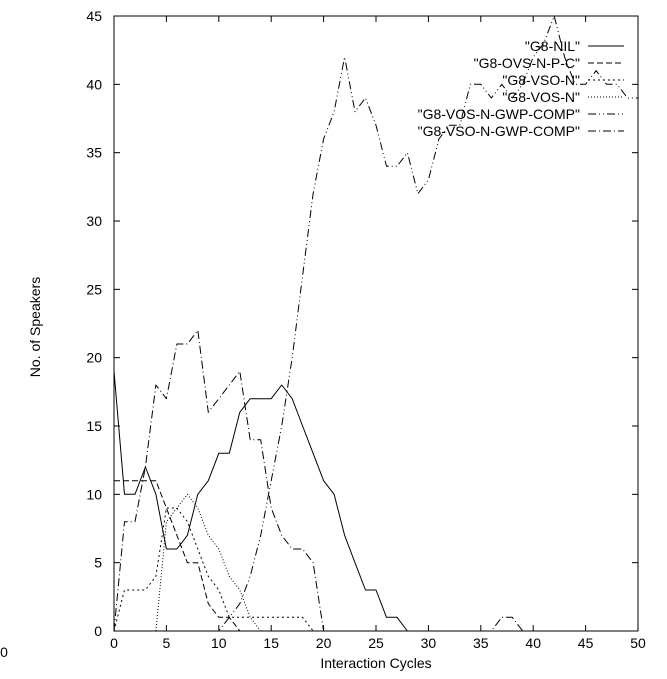 This screenshot has width=667, height=679. Describe the element at coordinates (167, 643) in the screenshot. I see `x-tick-label: 5` at that location.